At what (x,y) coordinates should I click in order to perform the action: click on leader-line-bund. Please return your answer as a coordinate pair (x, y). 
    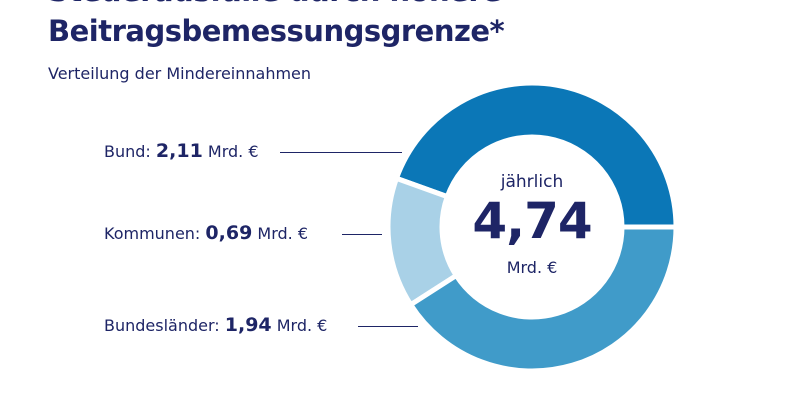
    Looking at the image, I should click on (341, 152).